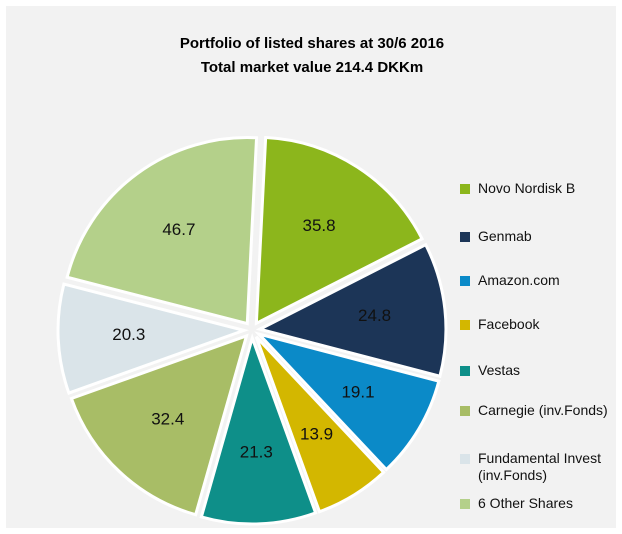 The height and width of the screenshot is (534, 622). Describe the element at coordinates (128, 334) in the screenshot. I see `data-label: 20.3` at that location.